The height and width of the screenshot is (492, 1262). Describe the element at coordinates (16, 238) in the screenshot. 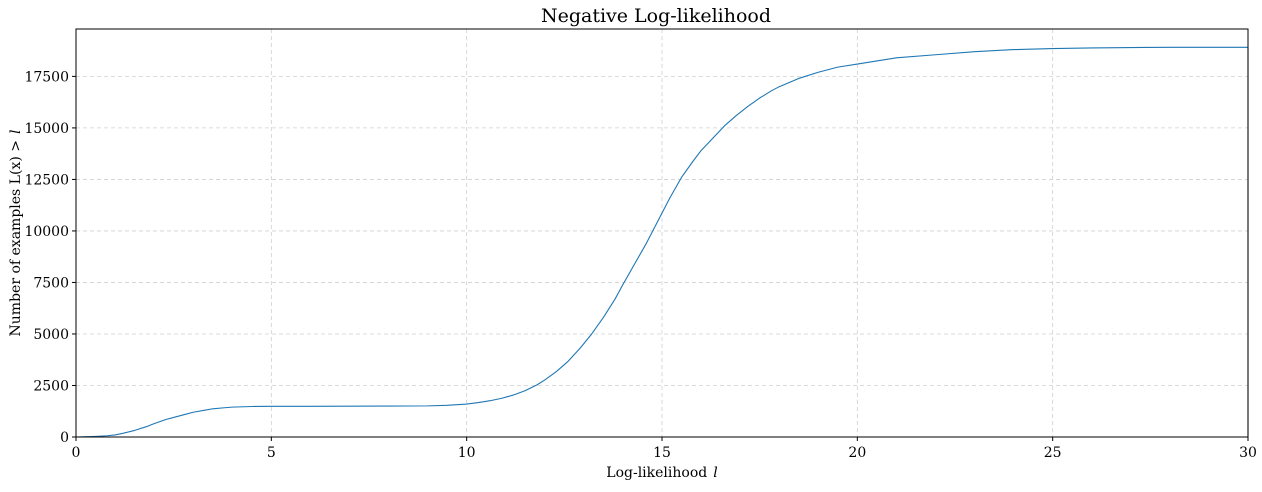

I see `y-axis-label-text: Number of examples L(x) >` at that location.